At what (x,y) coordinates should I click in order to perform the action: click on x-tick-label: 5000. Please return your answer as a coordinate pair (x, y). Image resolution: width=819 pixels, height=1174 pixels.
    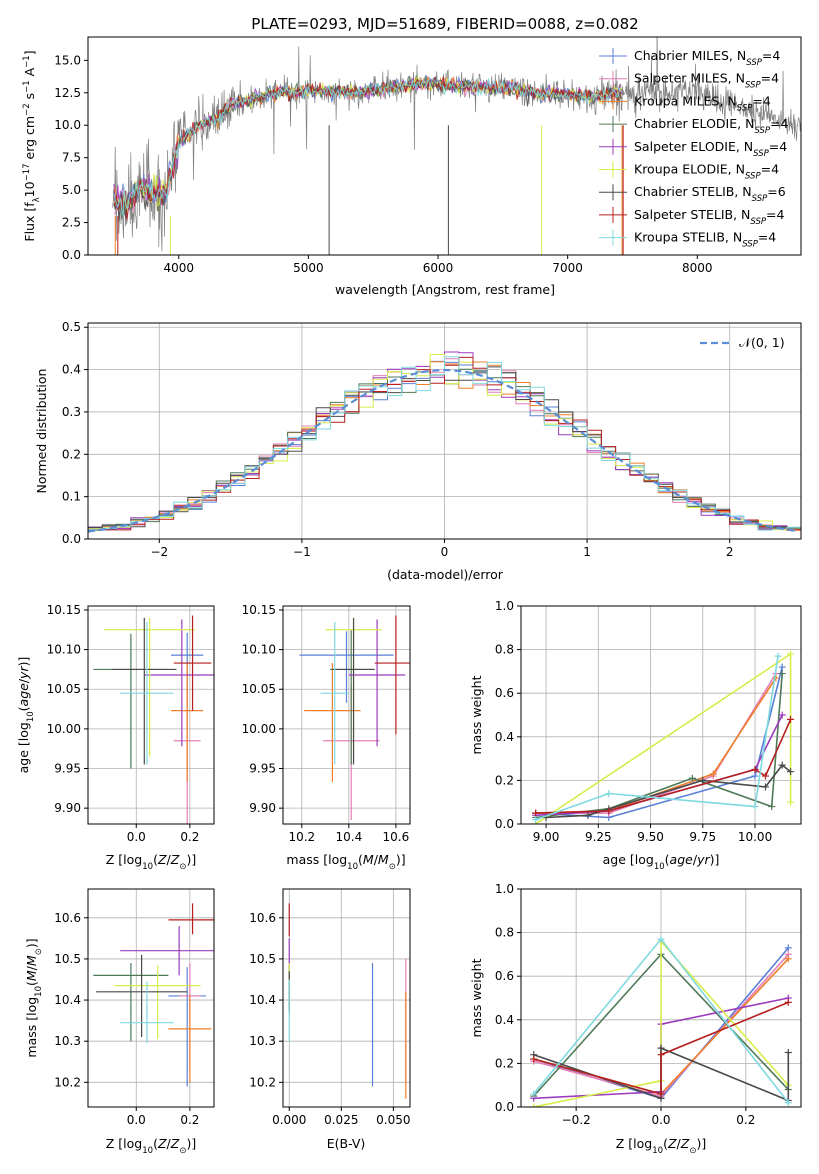
    Looking at the image, I should click on (308, 268).